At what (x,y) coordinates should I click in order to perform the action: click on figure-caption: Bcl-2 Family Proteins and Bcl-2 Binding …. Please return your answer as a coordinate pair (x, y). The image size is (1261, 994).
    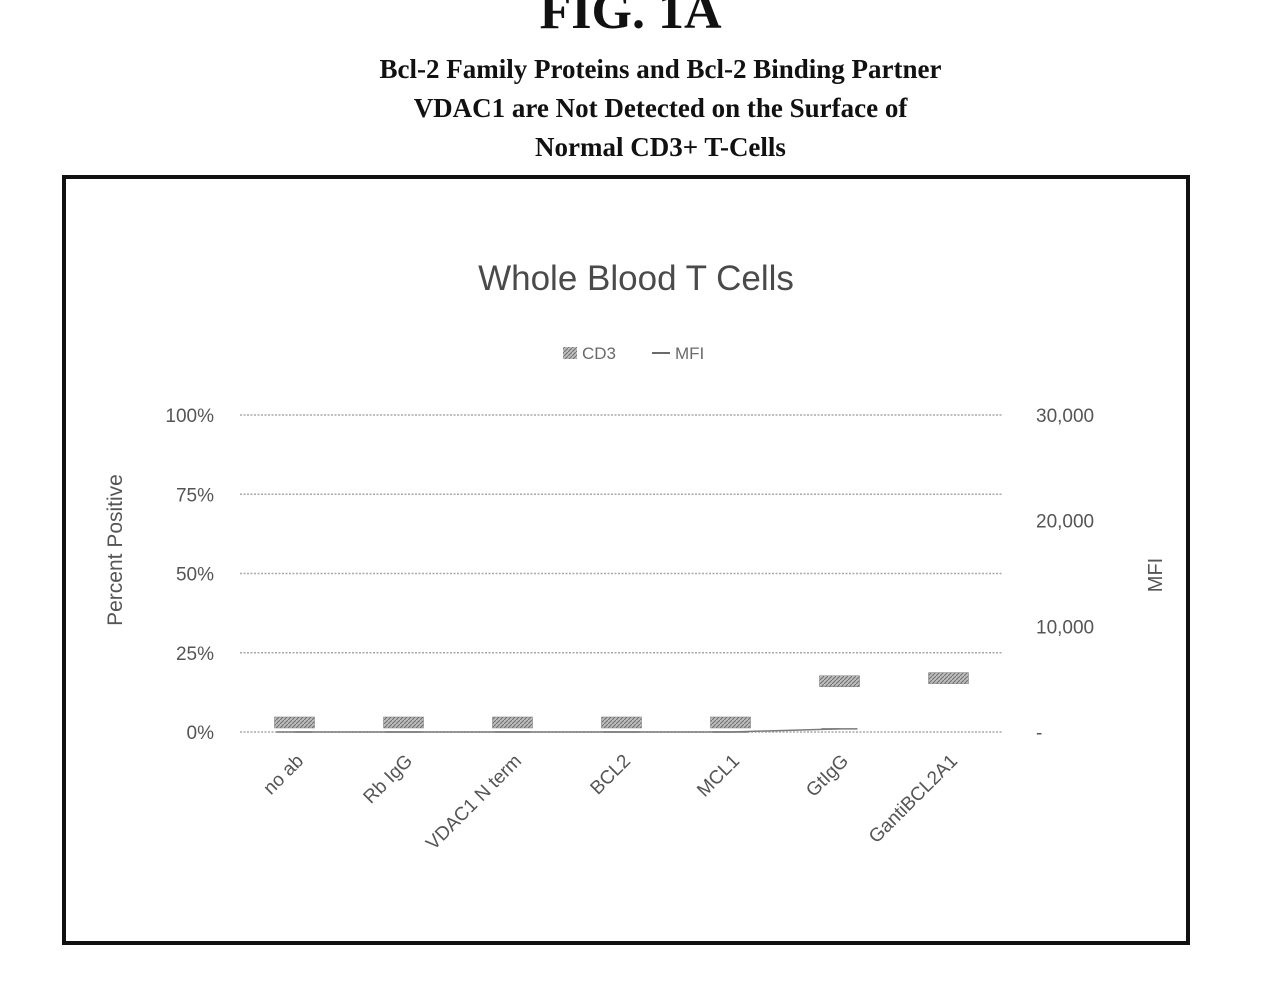
    Looking at the image, I should click on (630, 108).